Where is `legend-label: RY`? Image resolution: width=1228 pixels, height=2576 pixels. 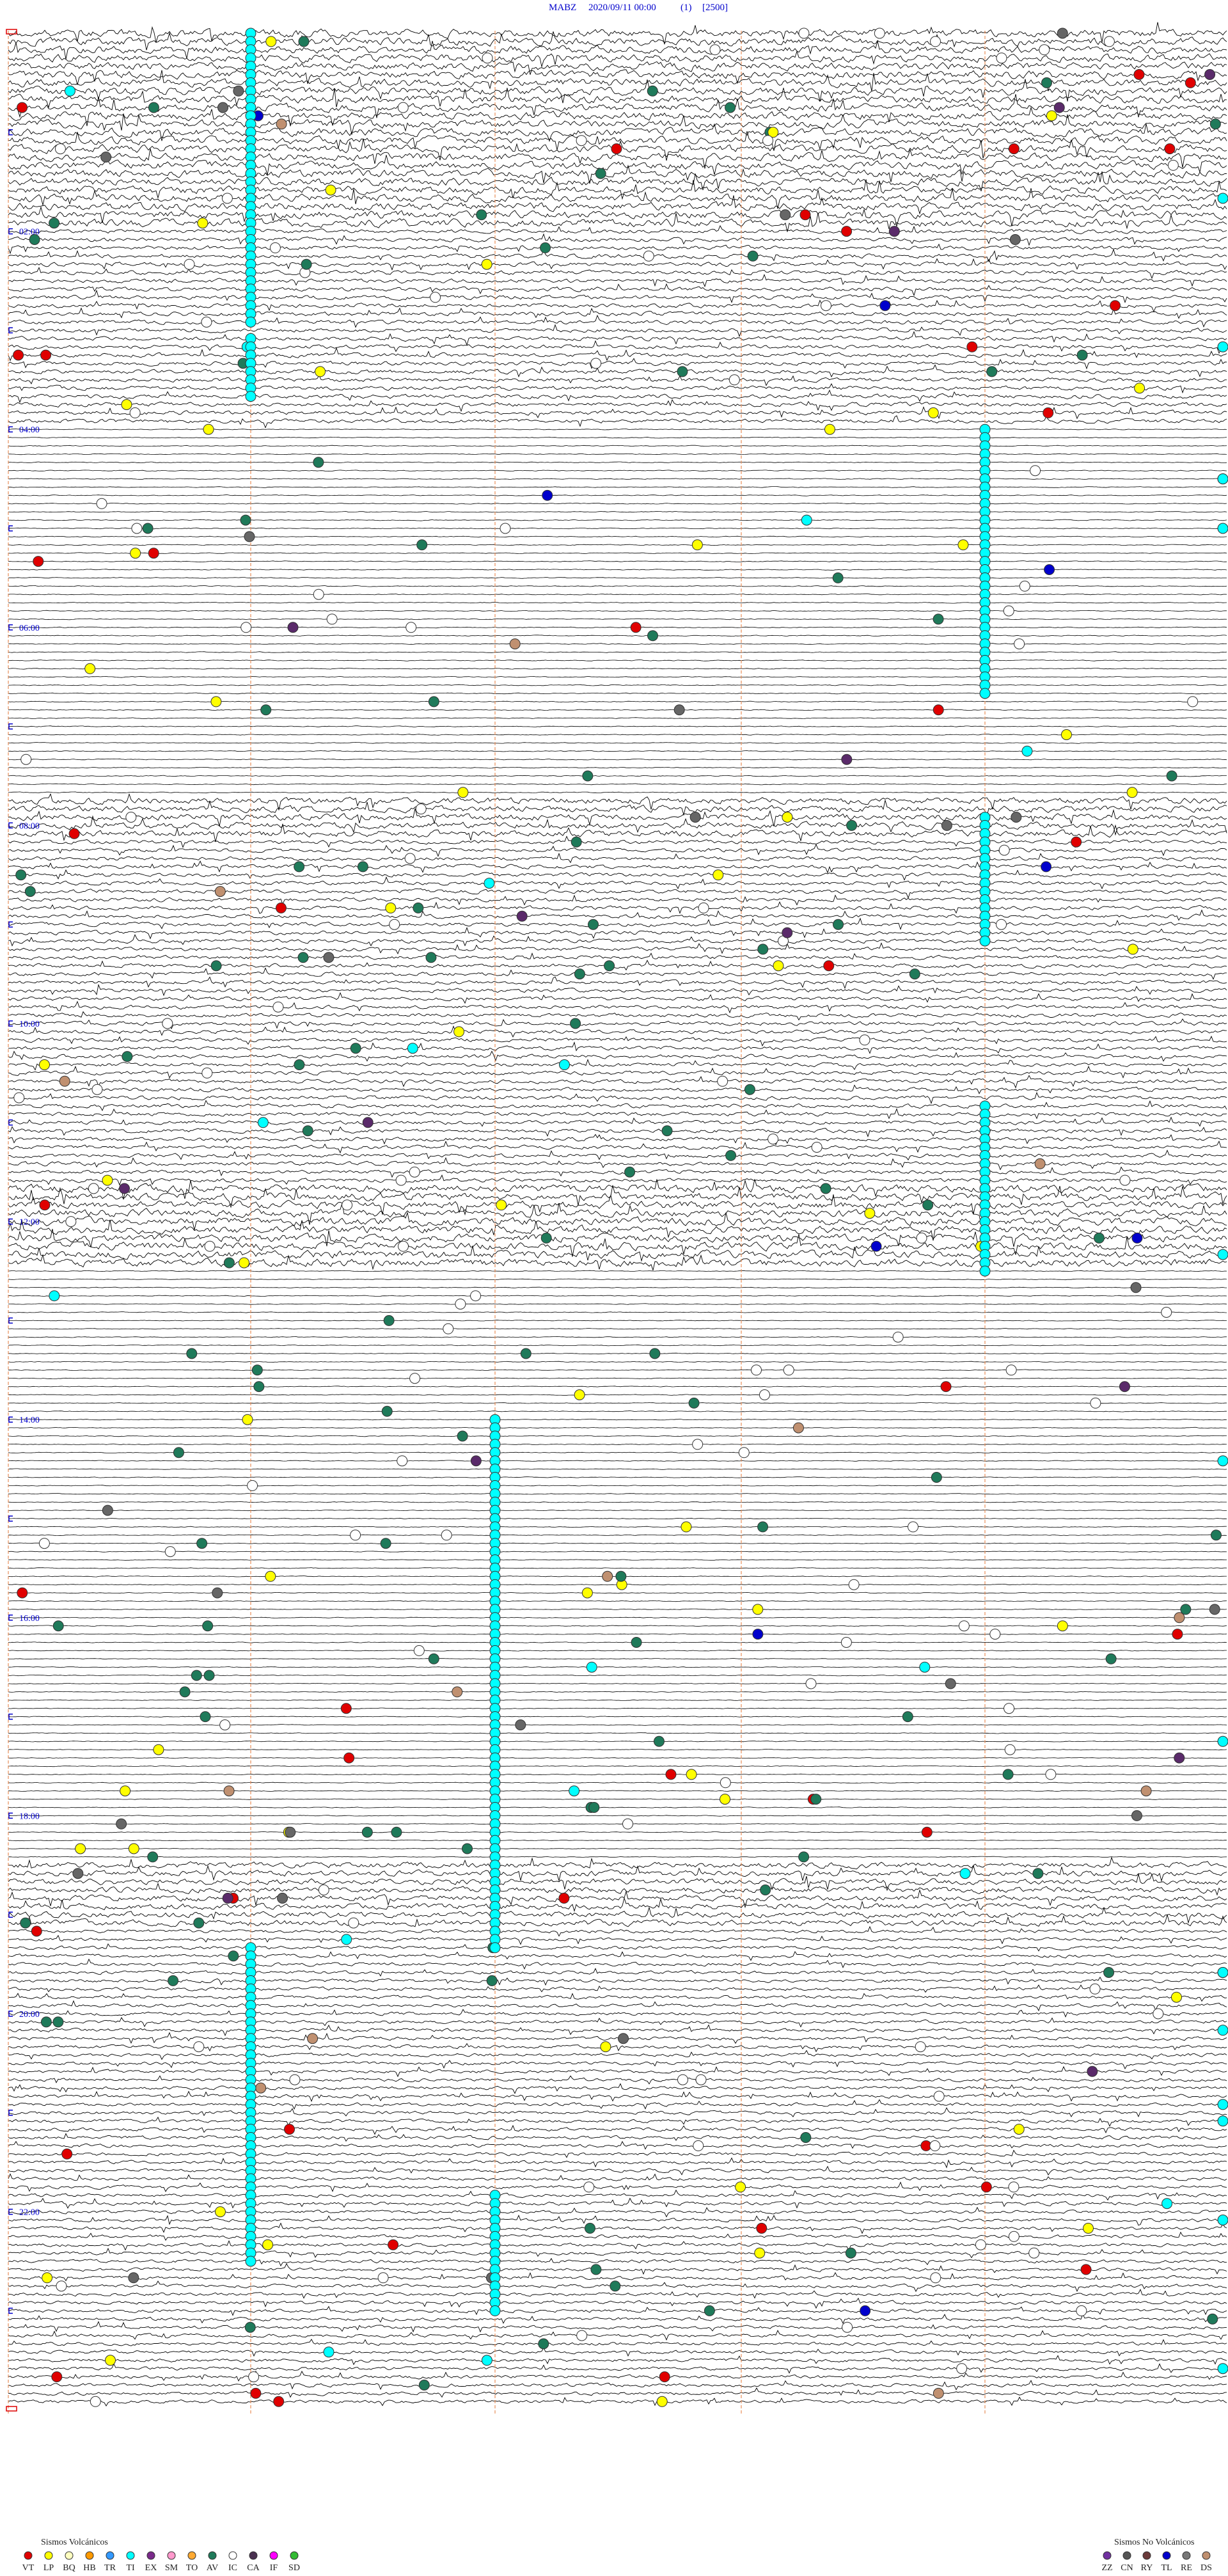
legend-label: RY is located at coordinates (1147, 2568).